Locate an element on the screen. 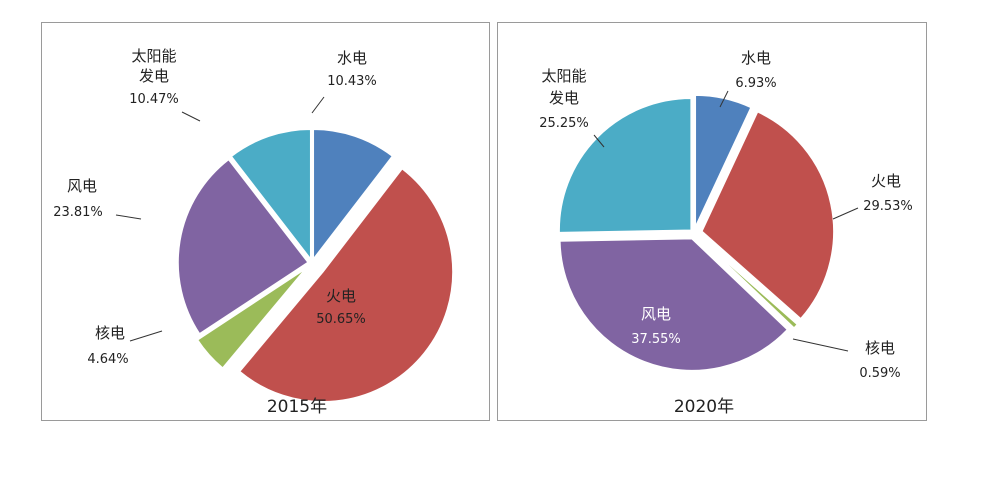  label-thermal-pct: 29.53% is located at coordinates (888, 206).